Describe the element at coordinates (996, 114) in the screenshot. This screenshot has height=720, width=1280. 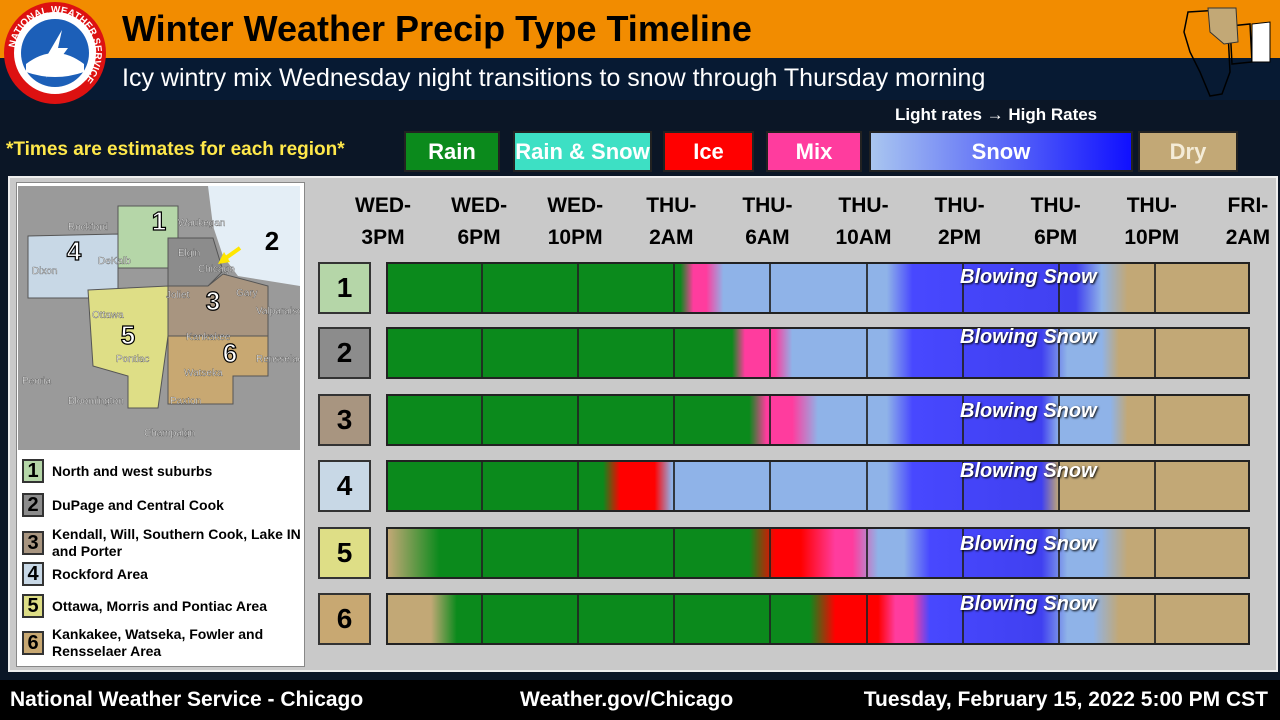
I see `rates-note: Light rates → High Rates` at that location.